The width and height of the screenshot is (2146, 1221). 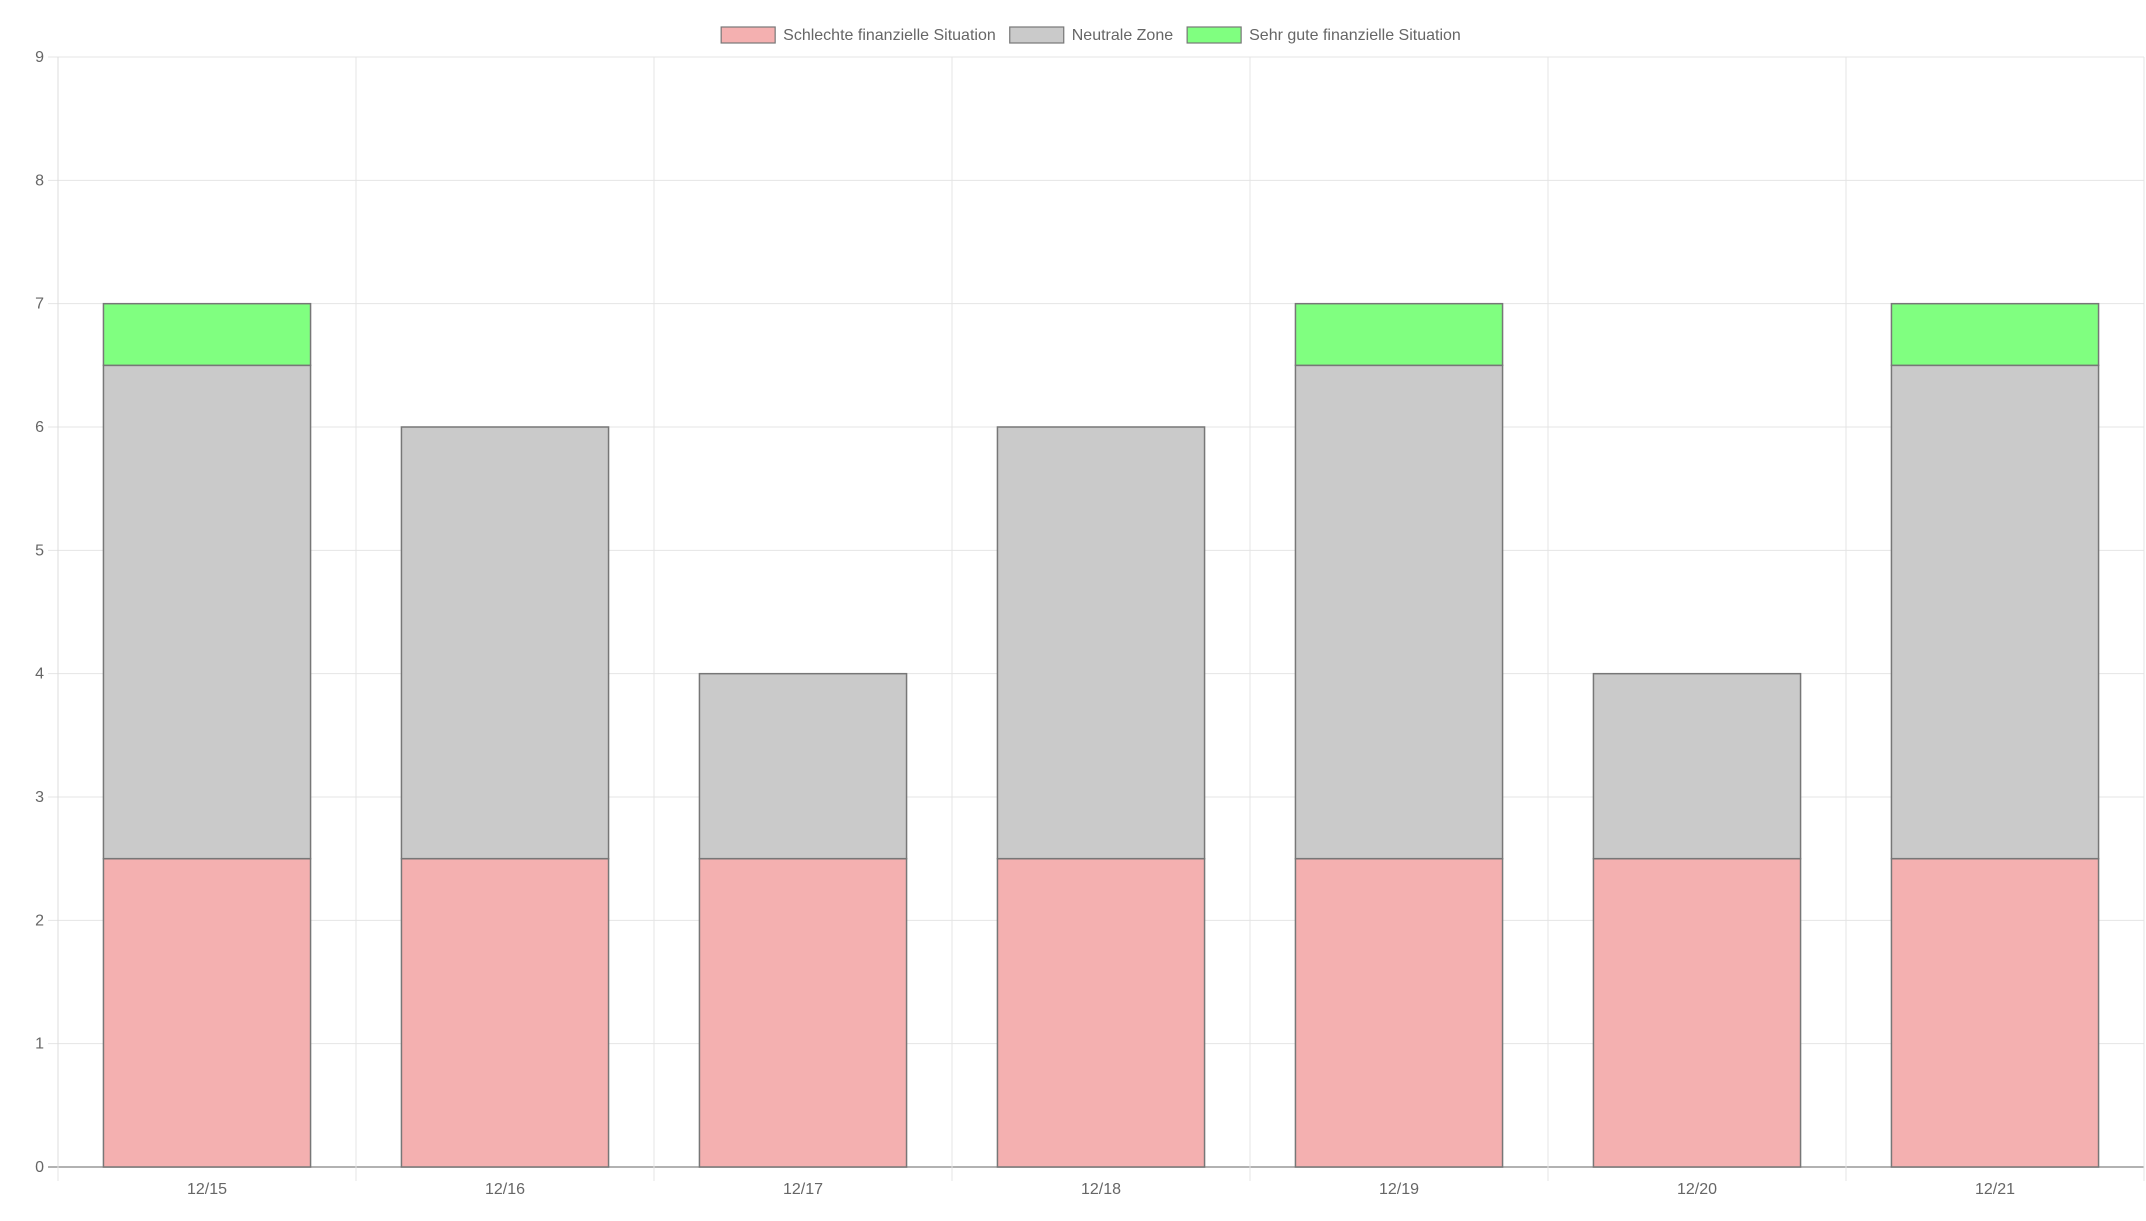 What do you see at coordinates (39, 797) in the screenshot?
I see `y-tick-label: 3` at bounding box center [39, 797].